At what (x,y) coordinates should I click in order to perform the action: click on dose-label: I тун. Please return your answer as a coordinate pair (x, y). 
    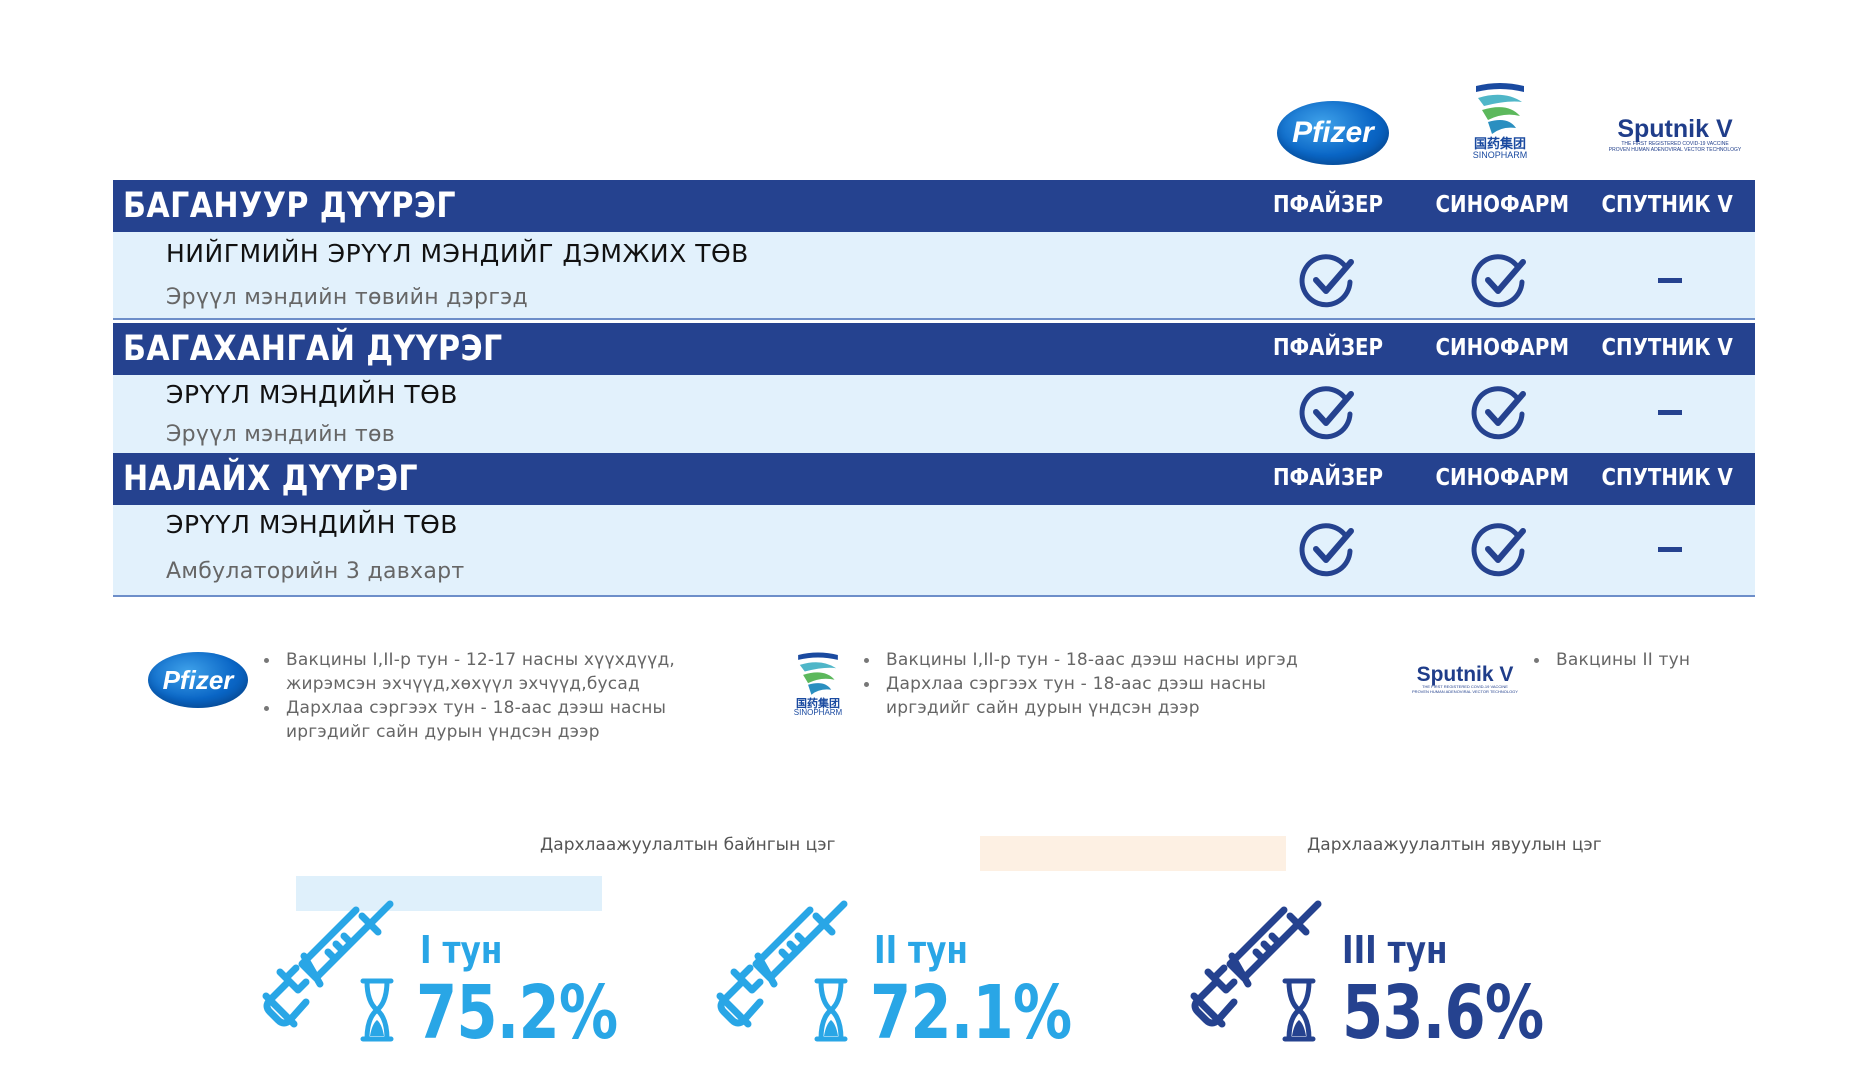
    Looking at the image, I should click on (461, 950).